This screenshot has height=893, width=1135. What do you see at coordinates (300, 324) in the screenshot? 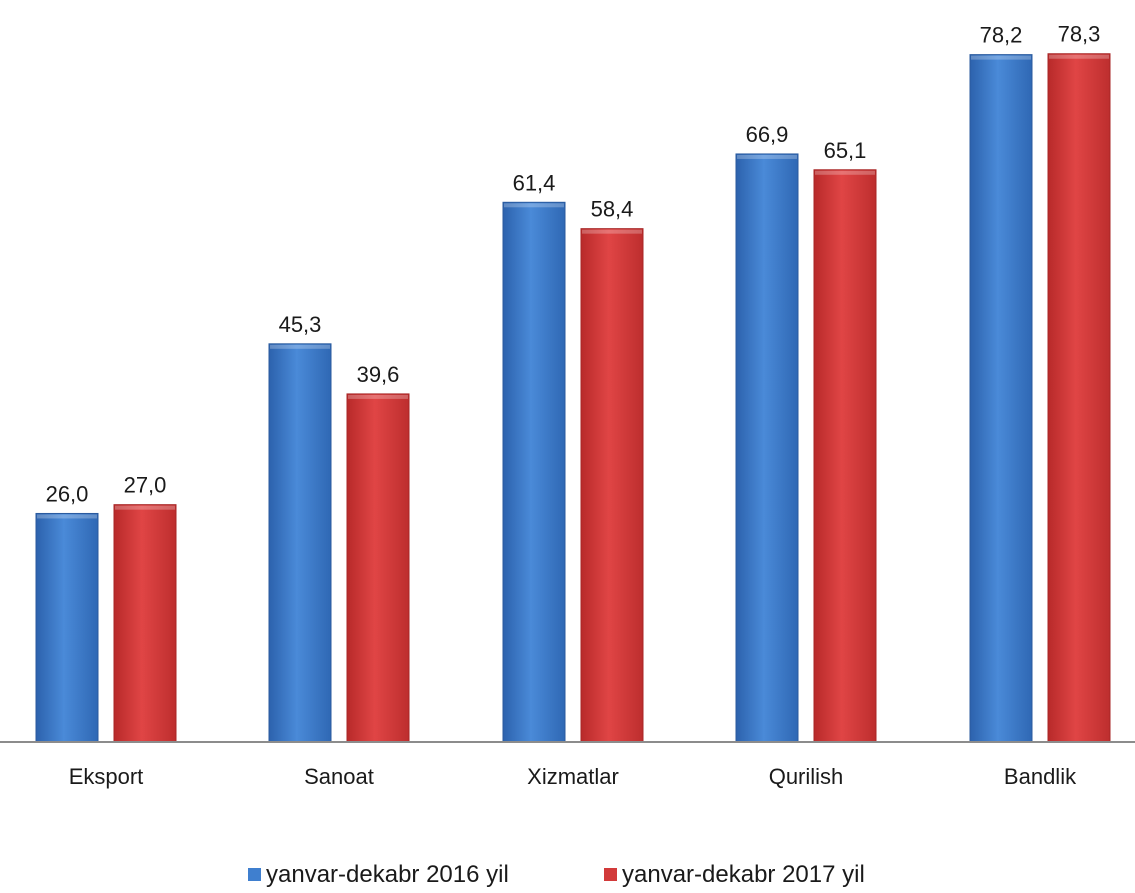
I see `data-label-sanoat-series-1: 45,3` at bounding box center [300, 324].